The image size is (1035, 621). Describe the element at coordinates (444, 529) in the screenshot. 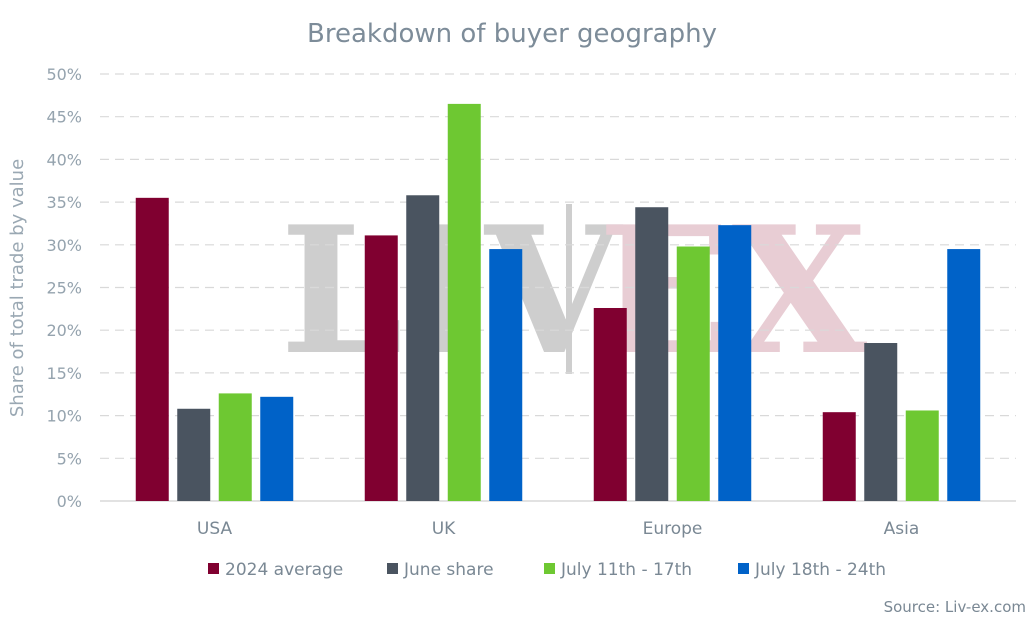

I see `x-category-label: UK` at that location.